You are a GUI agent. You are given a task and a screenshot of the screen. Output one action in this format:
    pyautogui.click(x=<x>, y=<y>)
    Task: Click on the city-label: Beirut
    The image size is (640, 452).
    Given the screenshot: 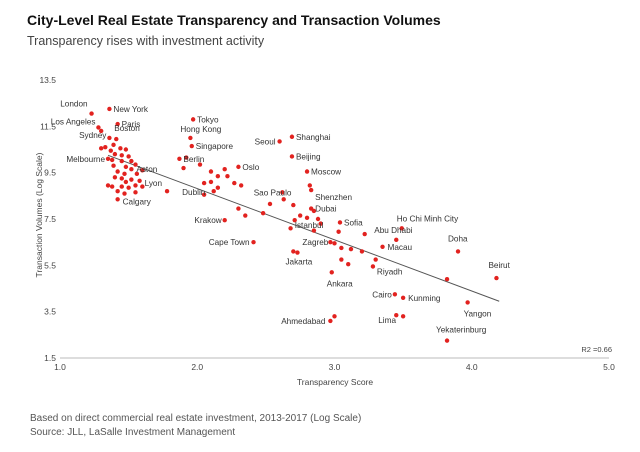 What is the action you would take?
    pyautogui.click(x=499, y=265)
    